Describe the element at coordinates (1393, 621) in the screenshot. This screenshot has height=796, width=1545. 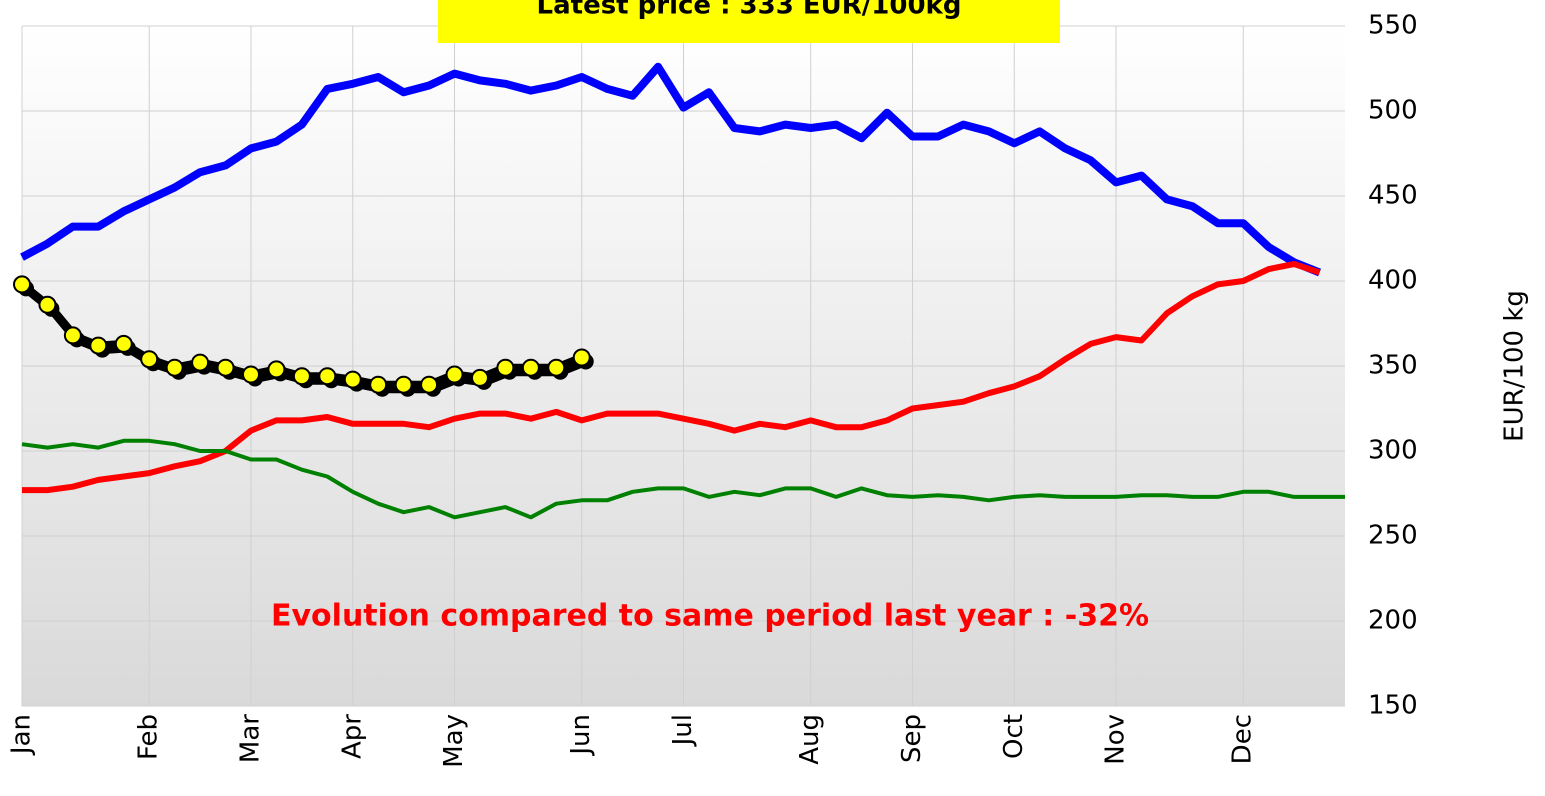
I see `y-tick-label: 200` at that location.